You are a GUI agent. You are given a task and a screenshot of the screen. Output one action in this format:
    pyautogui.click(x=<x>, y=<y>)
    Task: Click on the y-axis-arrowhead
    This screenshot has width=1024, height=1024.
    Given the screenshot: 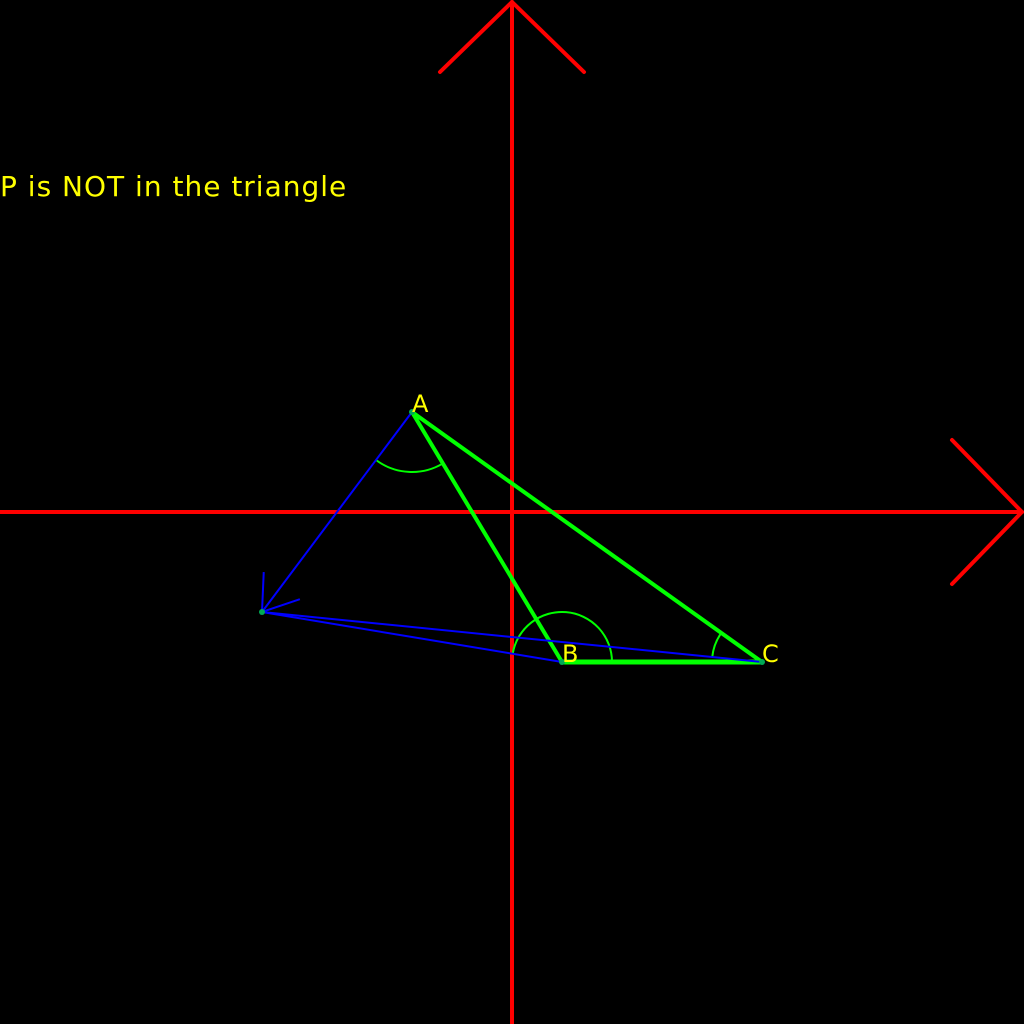 What is the action you would take?
    pyautogui.click(x=512, y=37)
    